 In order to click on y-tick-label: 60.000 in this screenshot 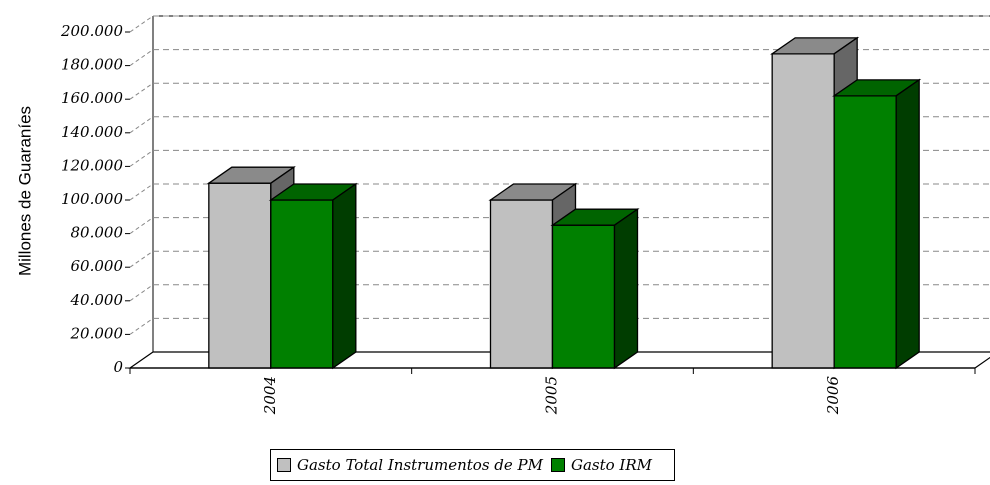, I will do `click(97, 266)`.